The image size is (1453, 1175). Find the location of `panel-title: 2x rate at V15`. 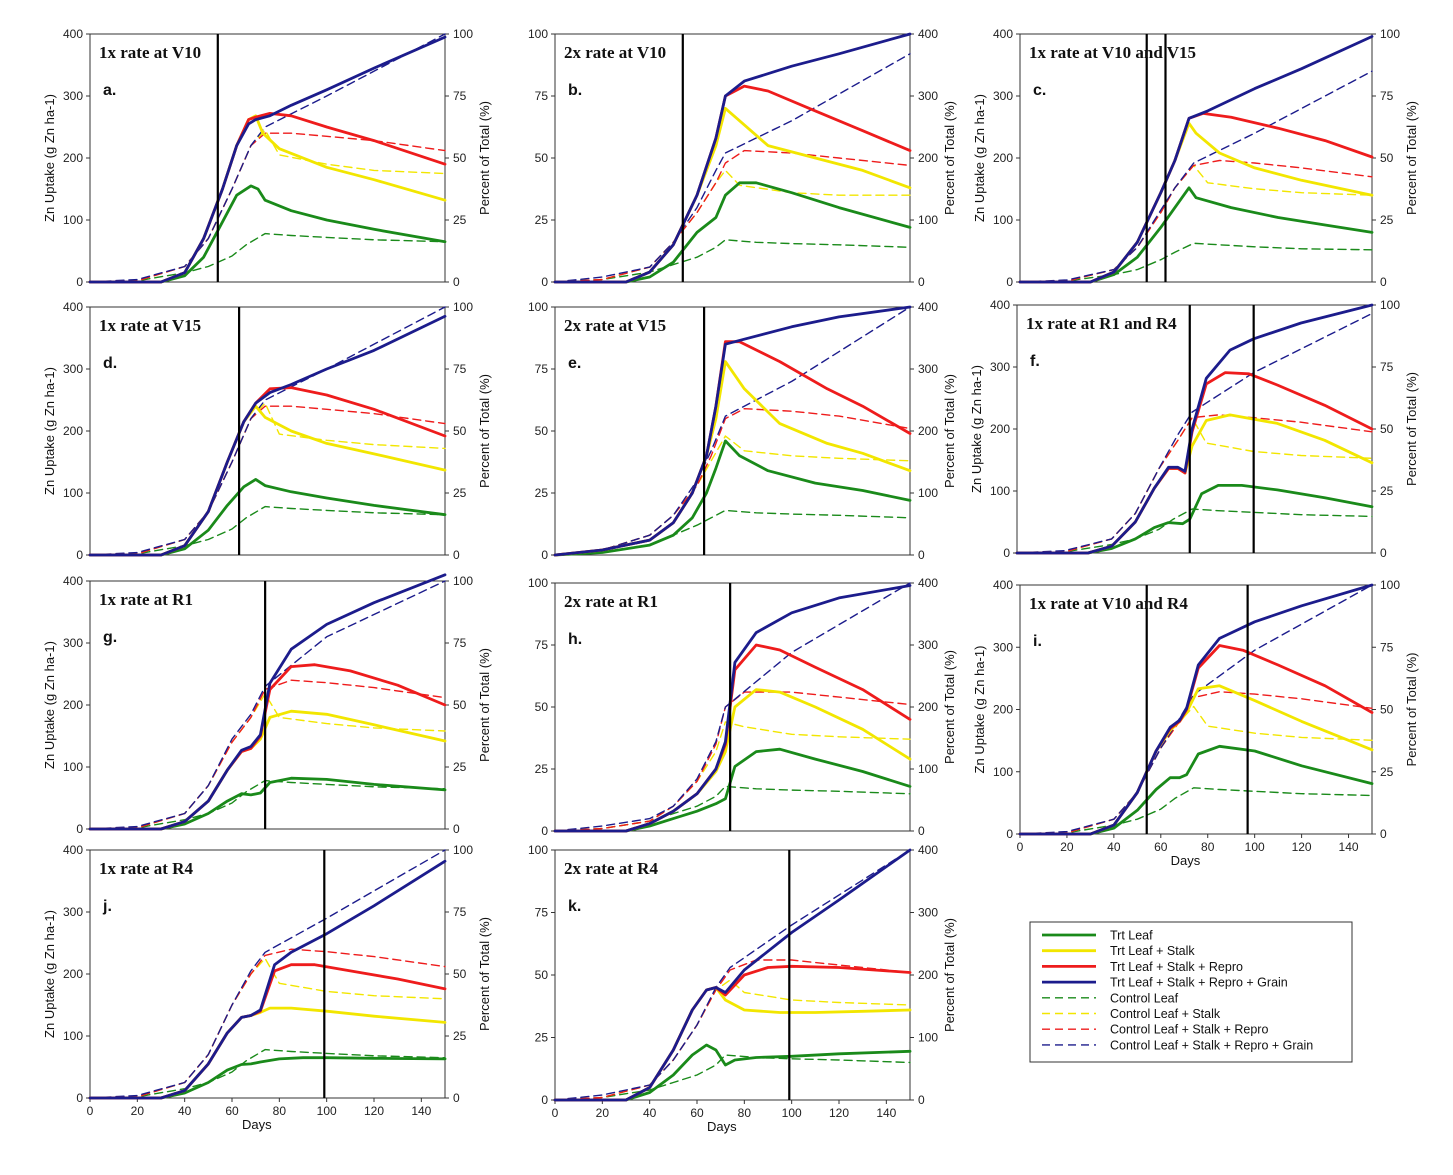

panel-title: 2x rate at V15 is located at coordinates (615, 325).